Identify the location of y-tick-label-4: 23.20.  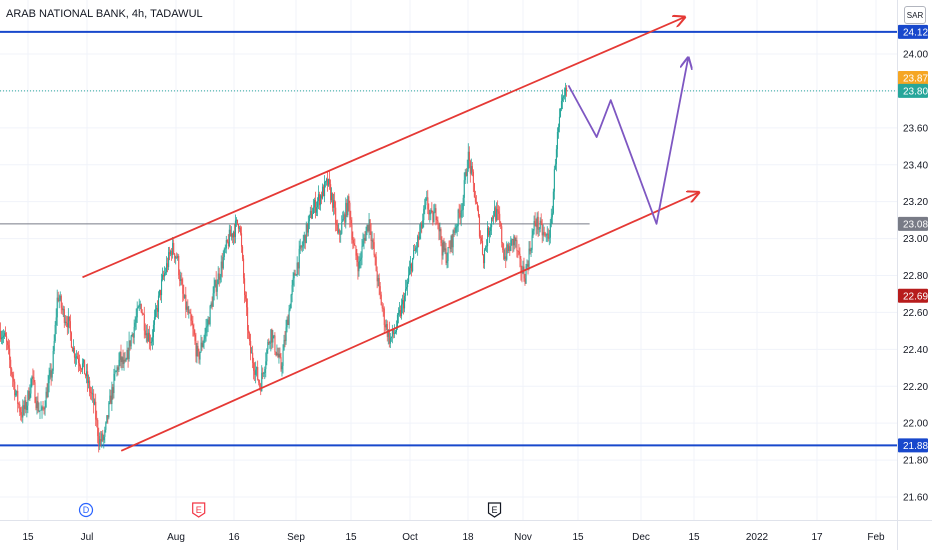
(915, 202).